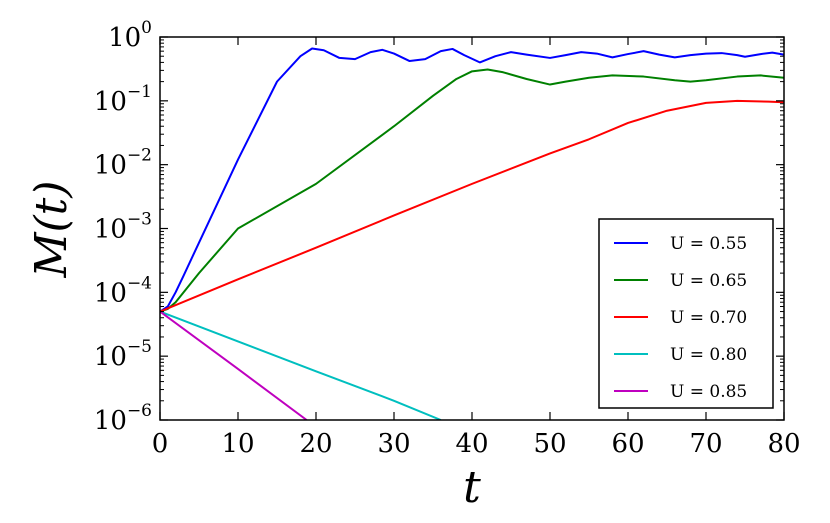 The width and height of the screenshot is (830, 523). I want to click on legend-label-1: U = 0.65, so click(708, 281).